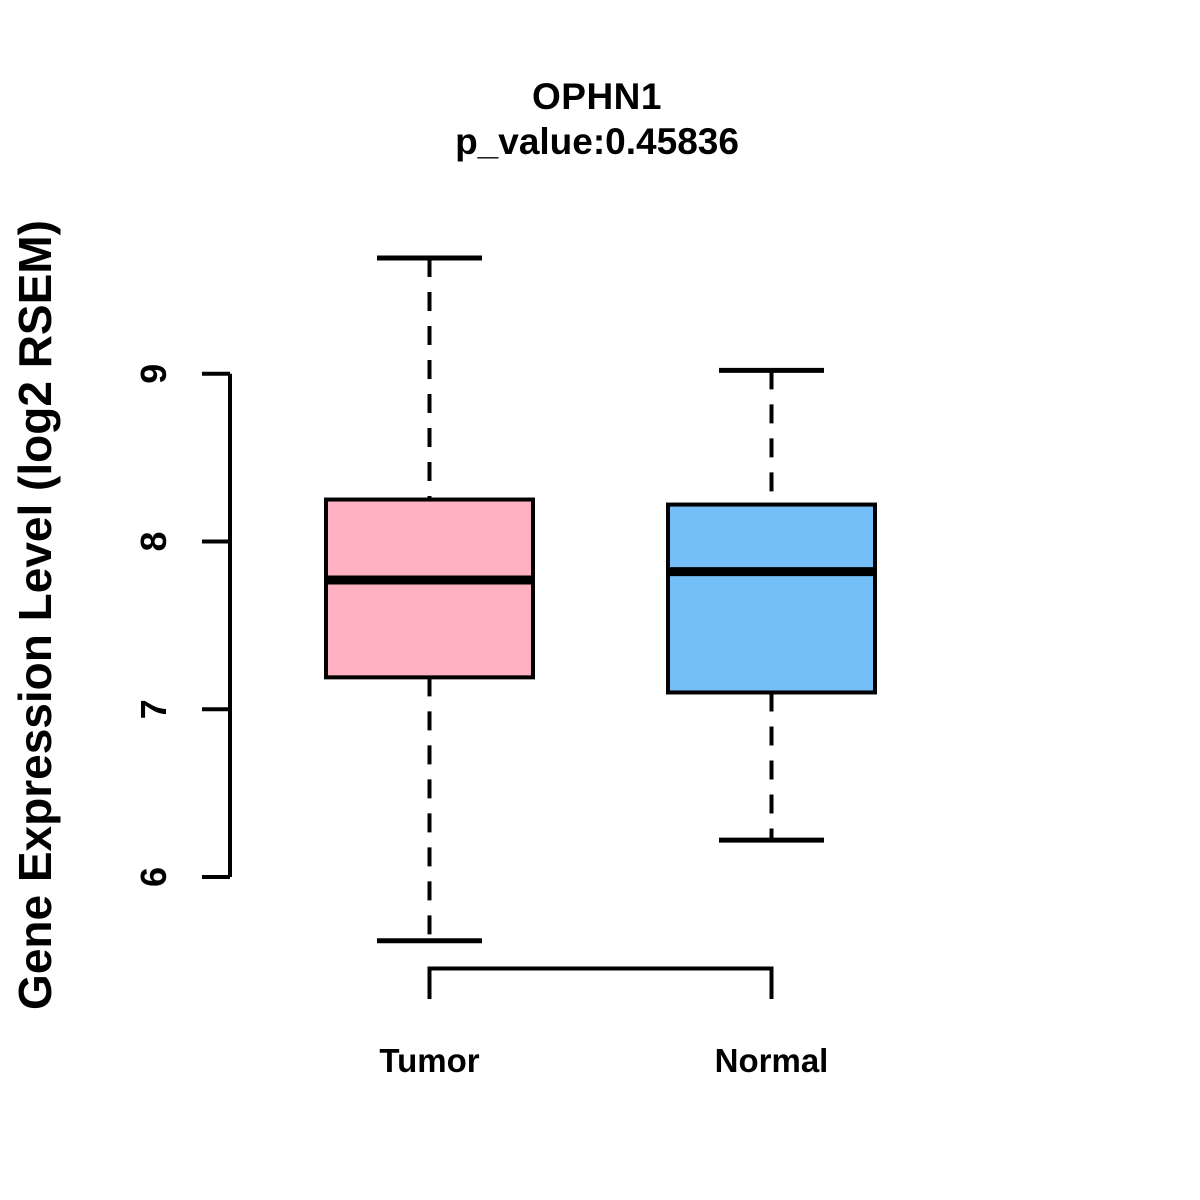 The image size is (1200, 1200). I want to click on normal-category-label: Normal, so click(772, 1060).